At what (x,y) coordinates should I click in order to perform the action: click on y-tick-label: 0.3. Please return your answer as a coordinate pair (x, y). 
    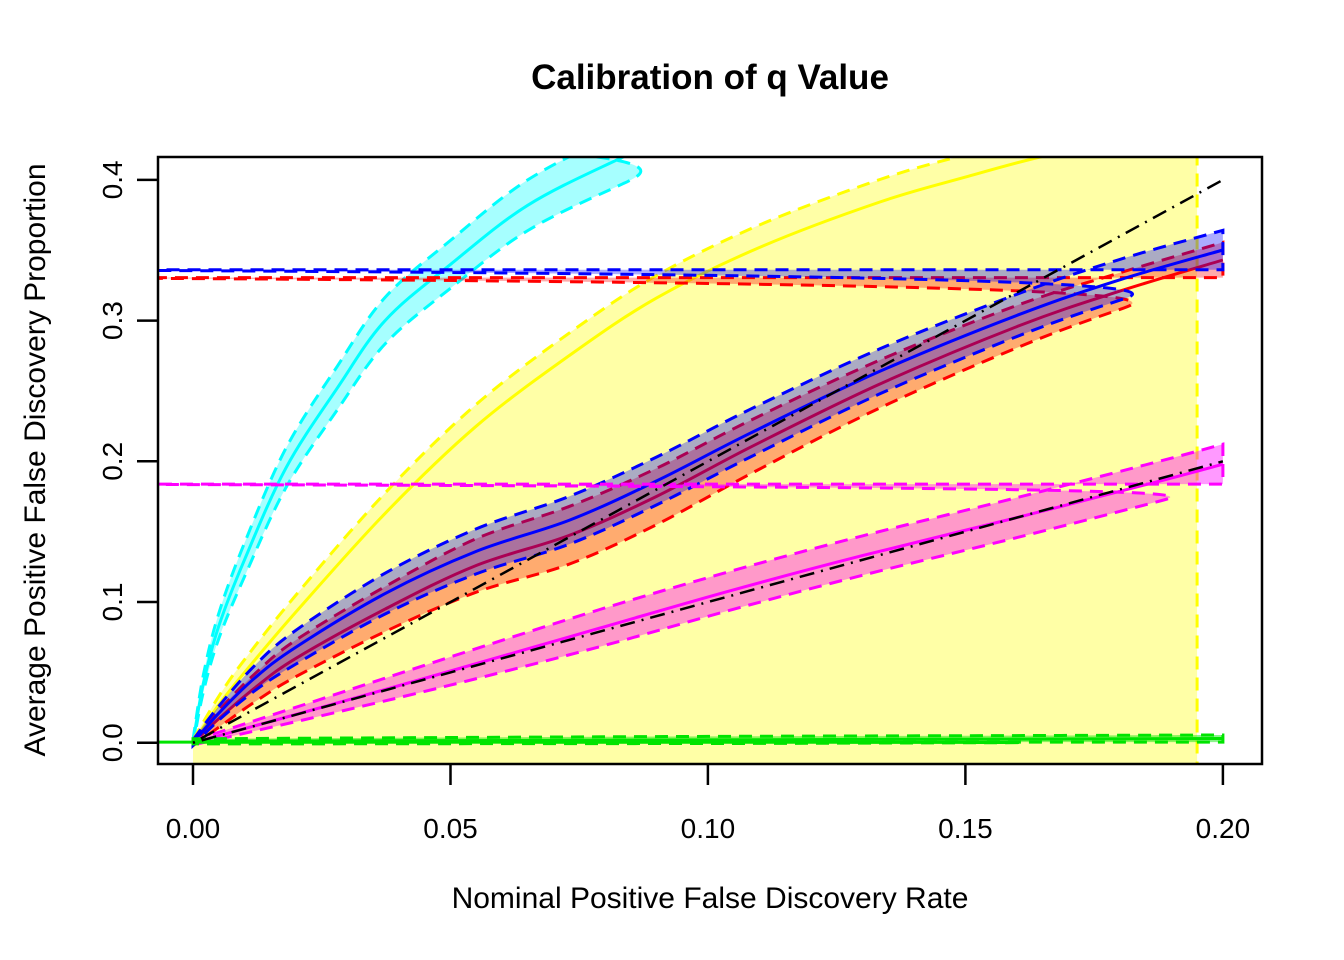
    Looking at the image, I should click on (112, 320).